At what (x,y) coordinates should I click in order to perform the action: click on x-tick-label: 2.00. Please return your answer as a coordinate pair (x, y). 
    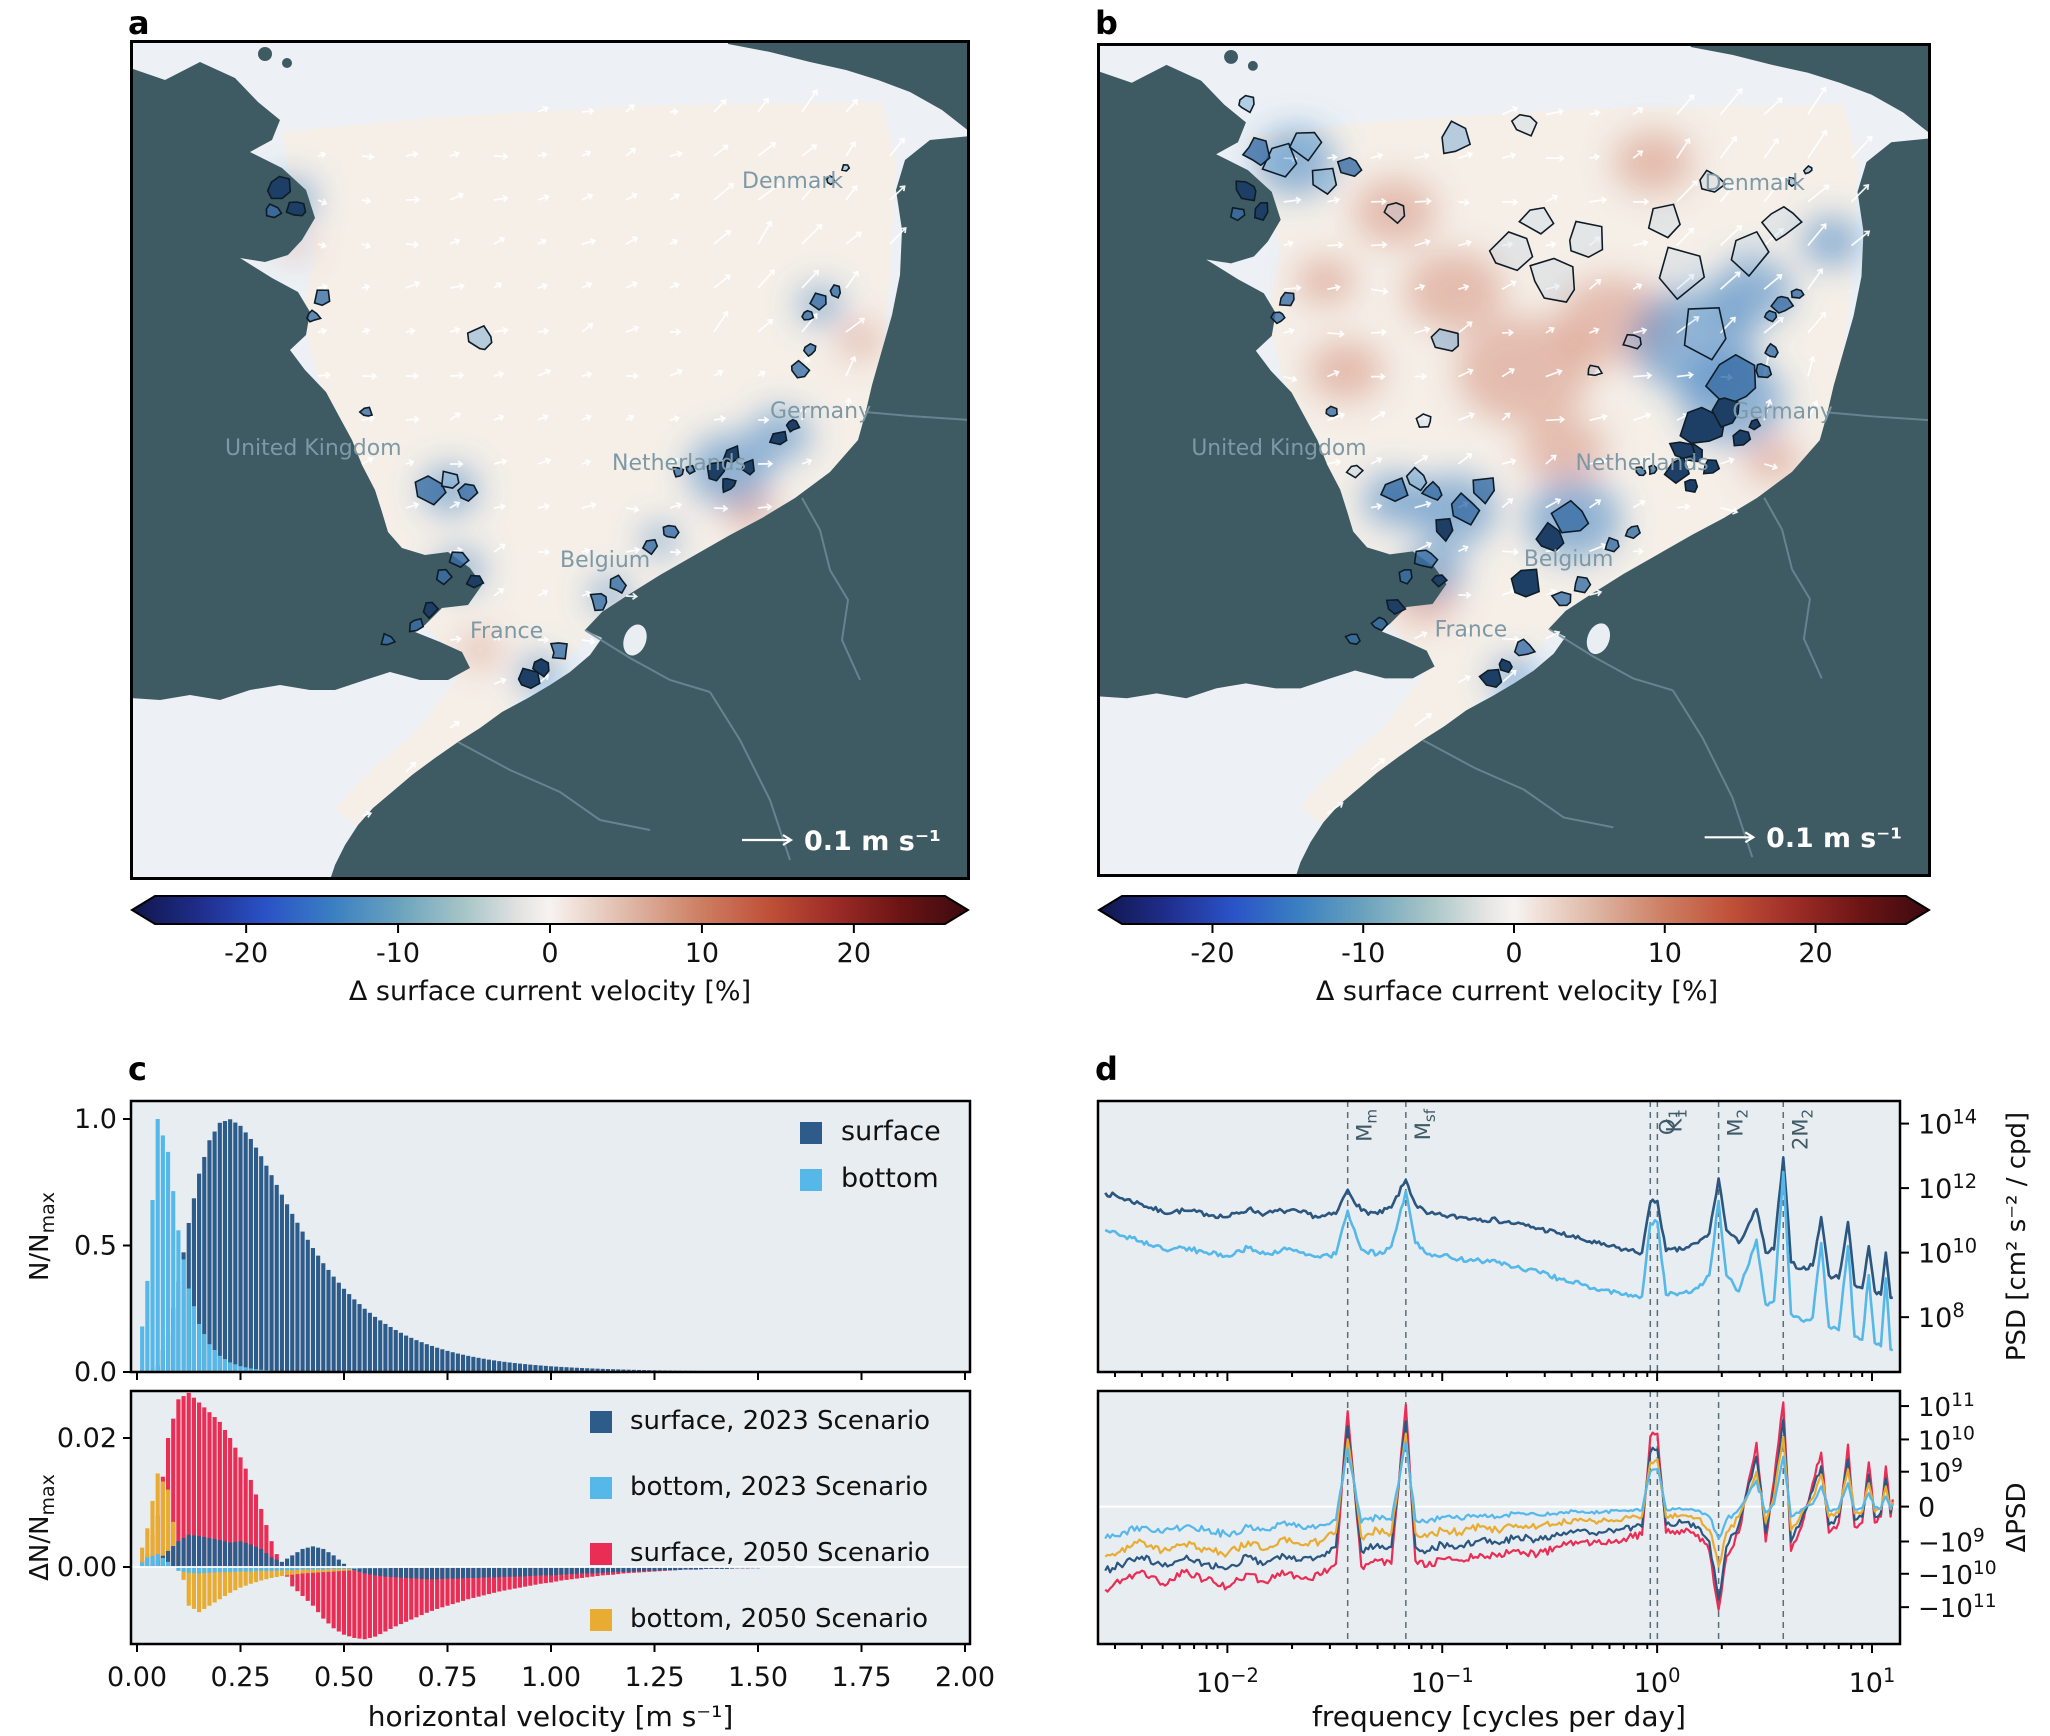
    Looking at the image, I should click on (965, 1677).